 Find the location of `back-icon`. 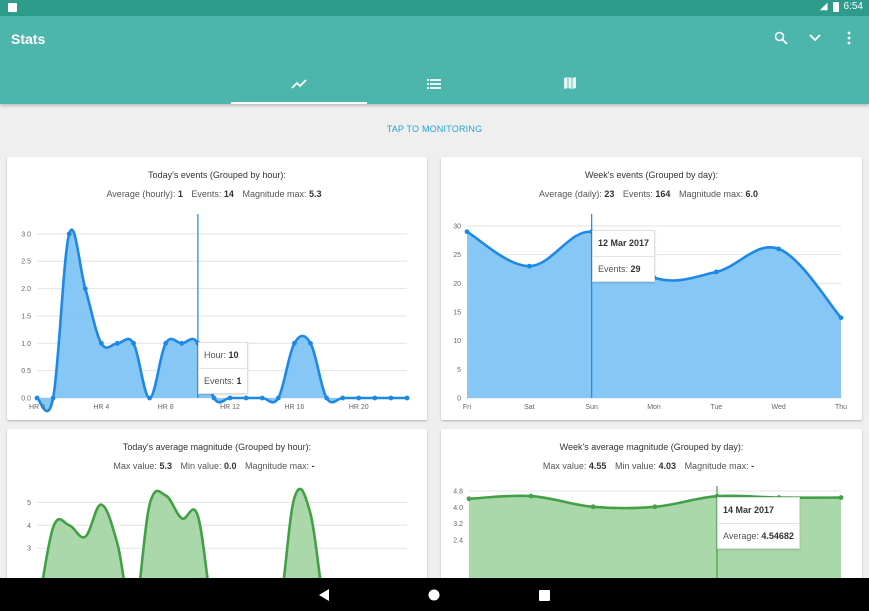

back-icon is located at coordinates (324, 595).